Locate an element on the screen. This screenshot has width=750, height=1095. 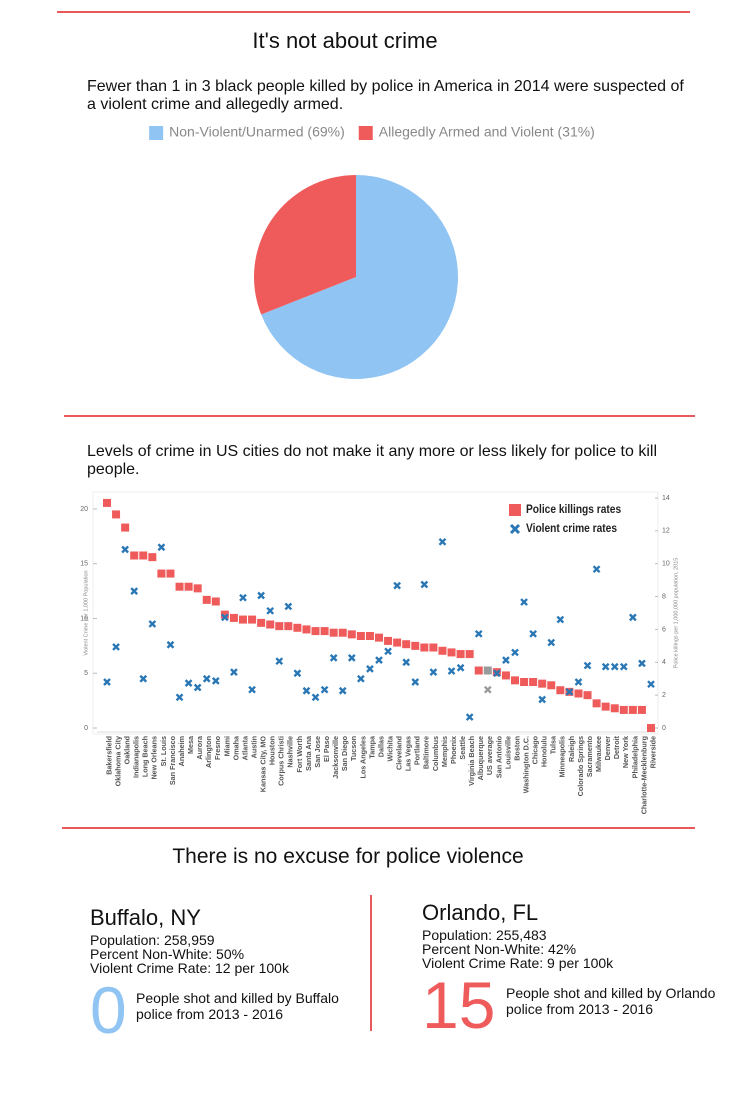
city-stat: Violent Crime Rate: 12 per 100k is located at coordinates (189, 968).